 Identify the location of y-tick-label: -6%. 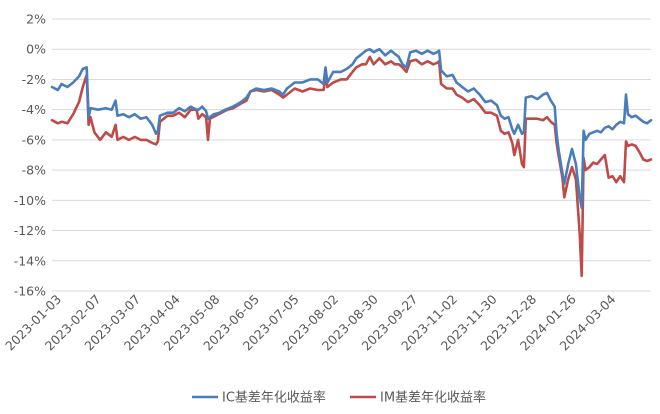
(34, 139).